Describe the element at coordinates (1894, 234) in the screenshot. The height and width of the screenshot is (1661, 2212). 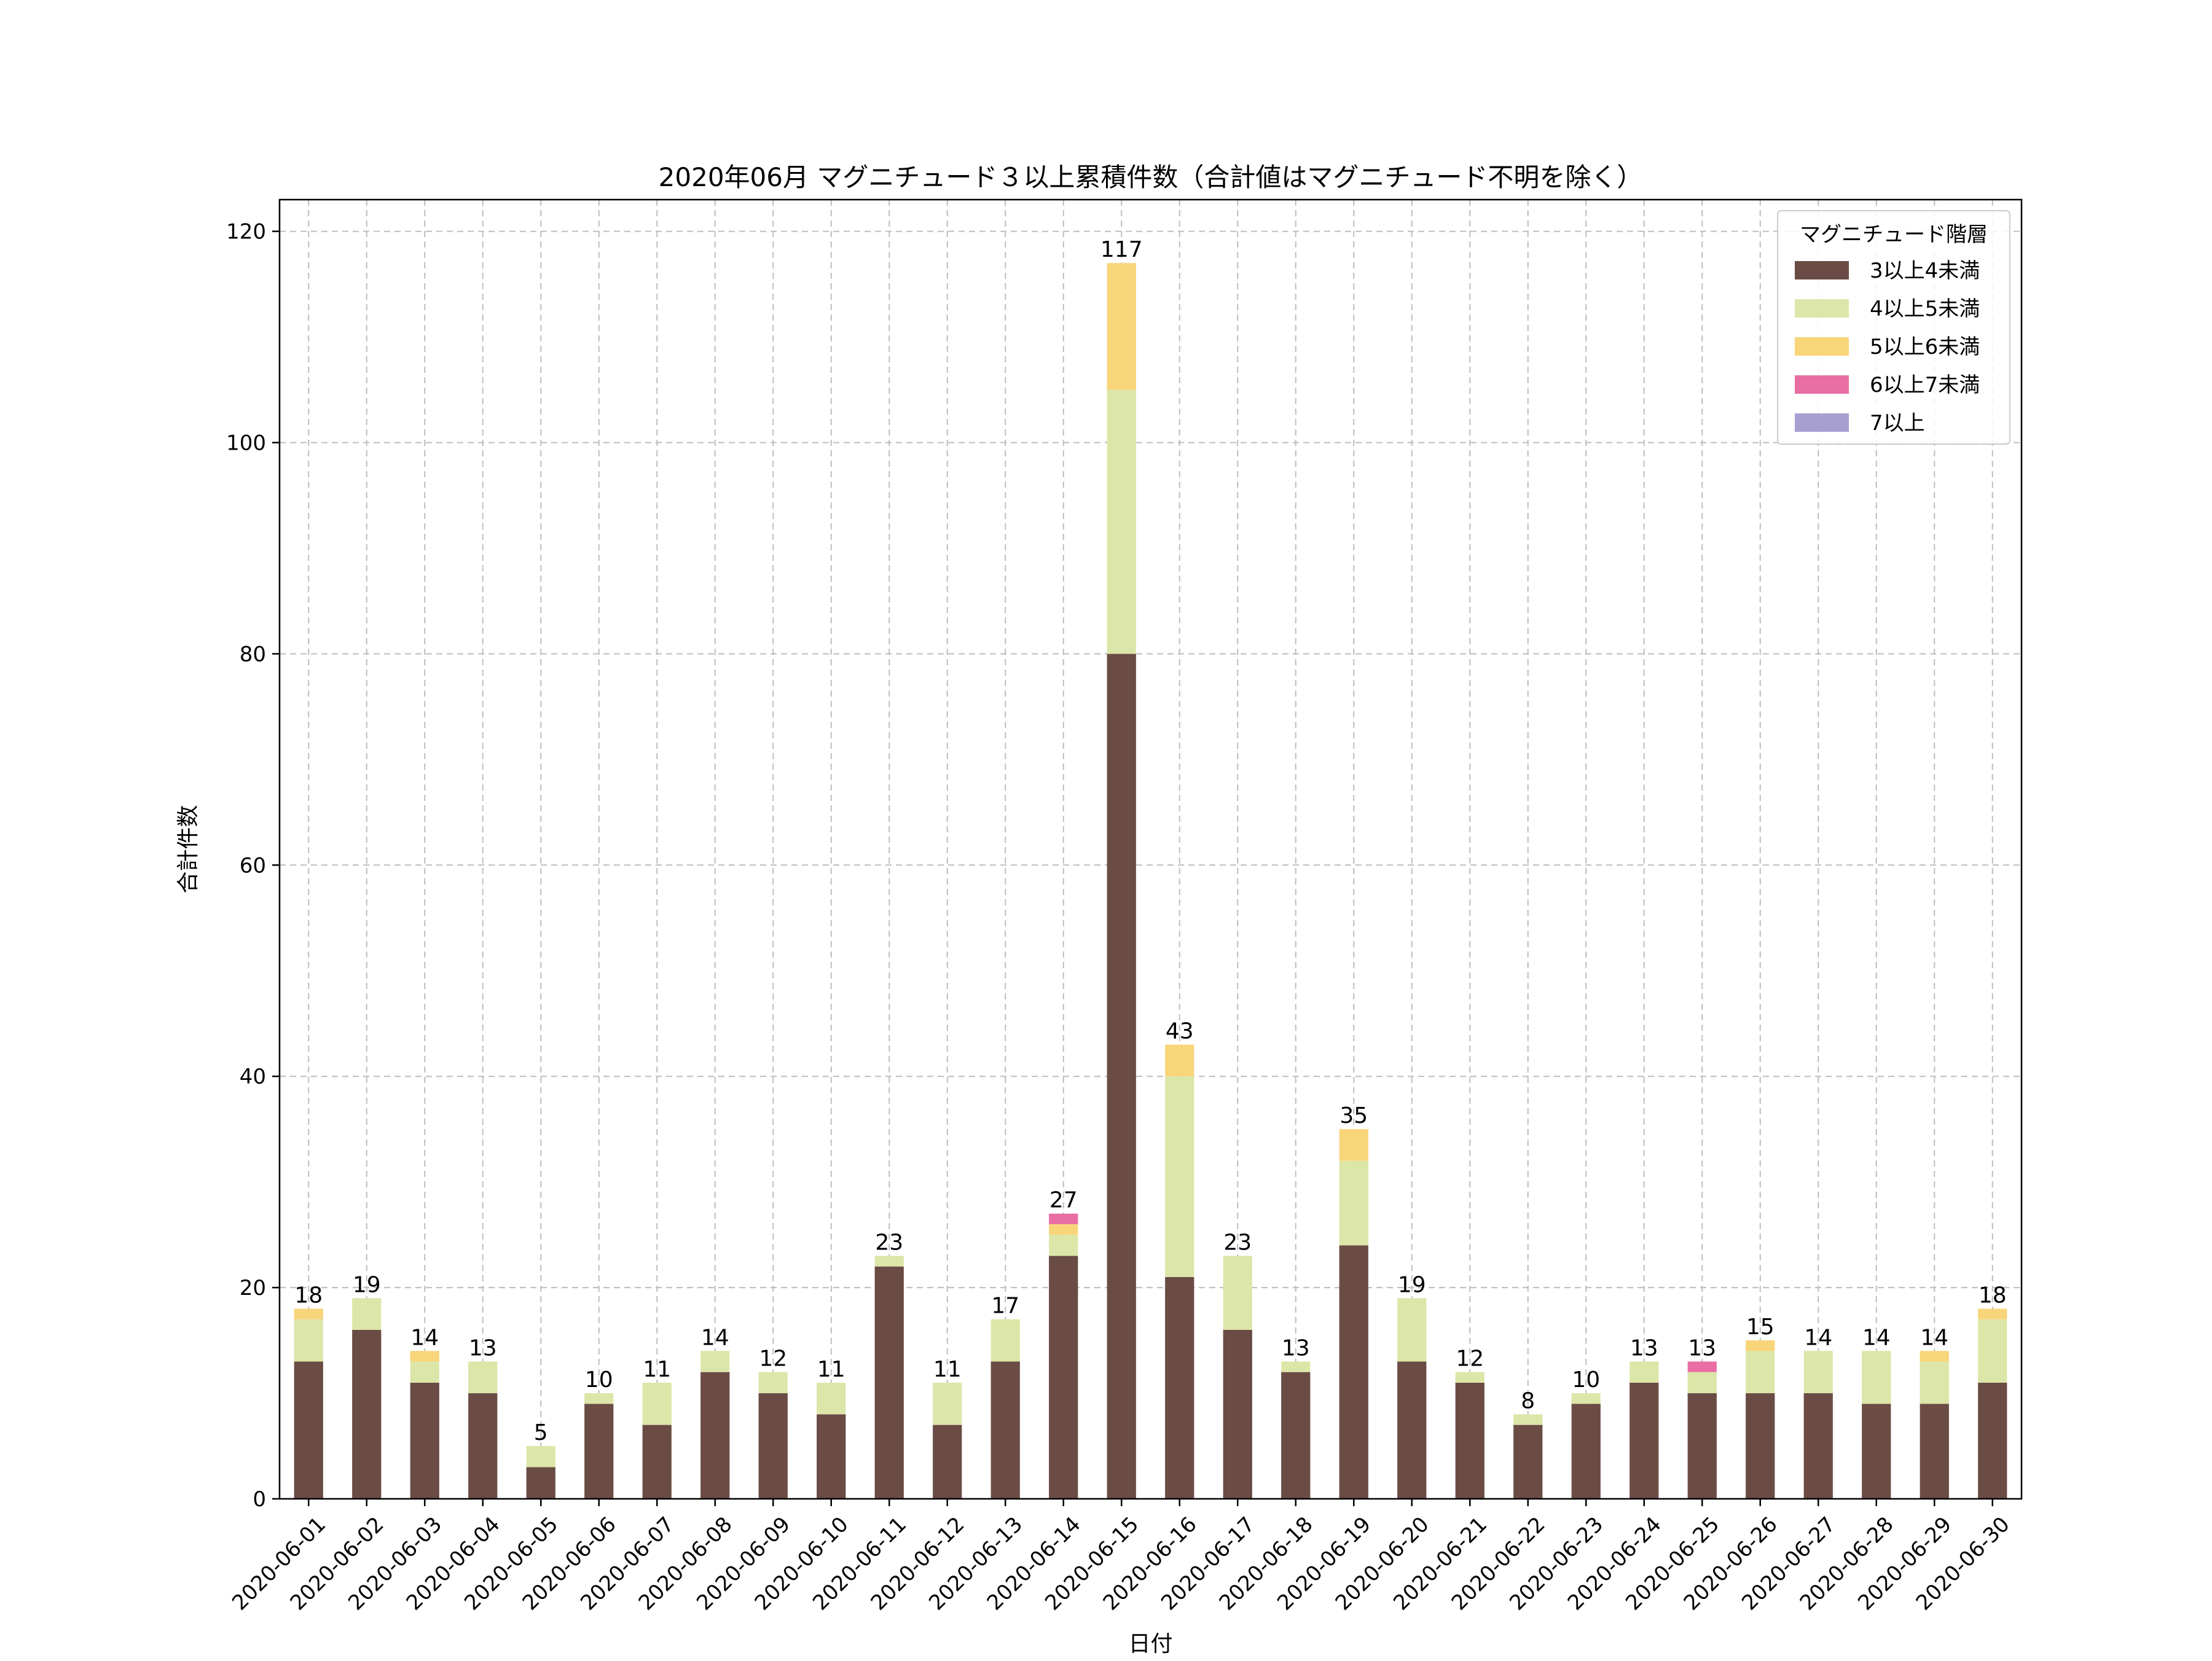
I see `legend-title: マグニチュード階層` at that location.